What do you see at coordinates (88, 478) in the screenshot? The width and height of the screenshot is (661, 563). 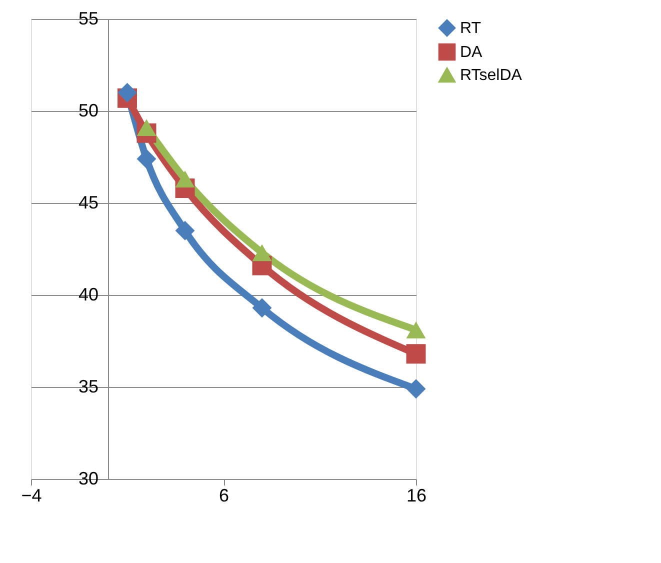 I see `y-tick-label: 30` at bounding box center [88, 478].